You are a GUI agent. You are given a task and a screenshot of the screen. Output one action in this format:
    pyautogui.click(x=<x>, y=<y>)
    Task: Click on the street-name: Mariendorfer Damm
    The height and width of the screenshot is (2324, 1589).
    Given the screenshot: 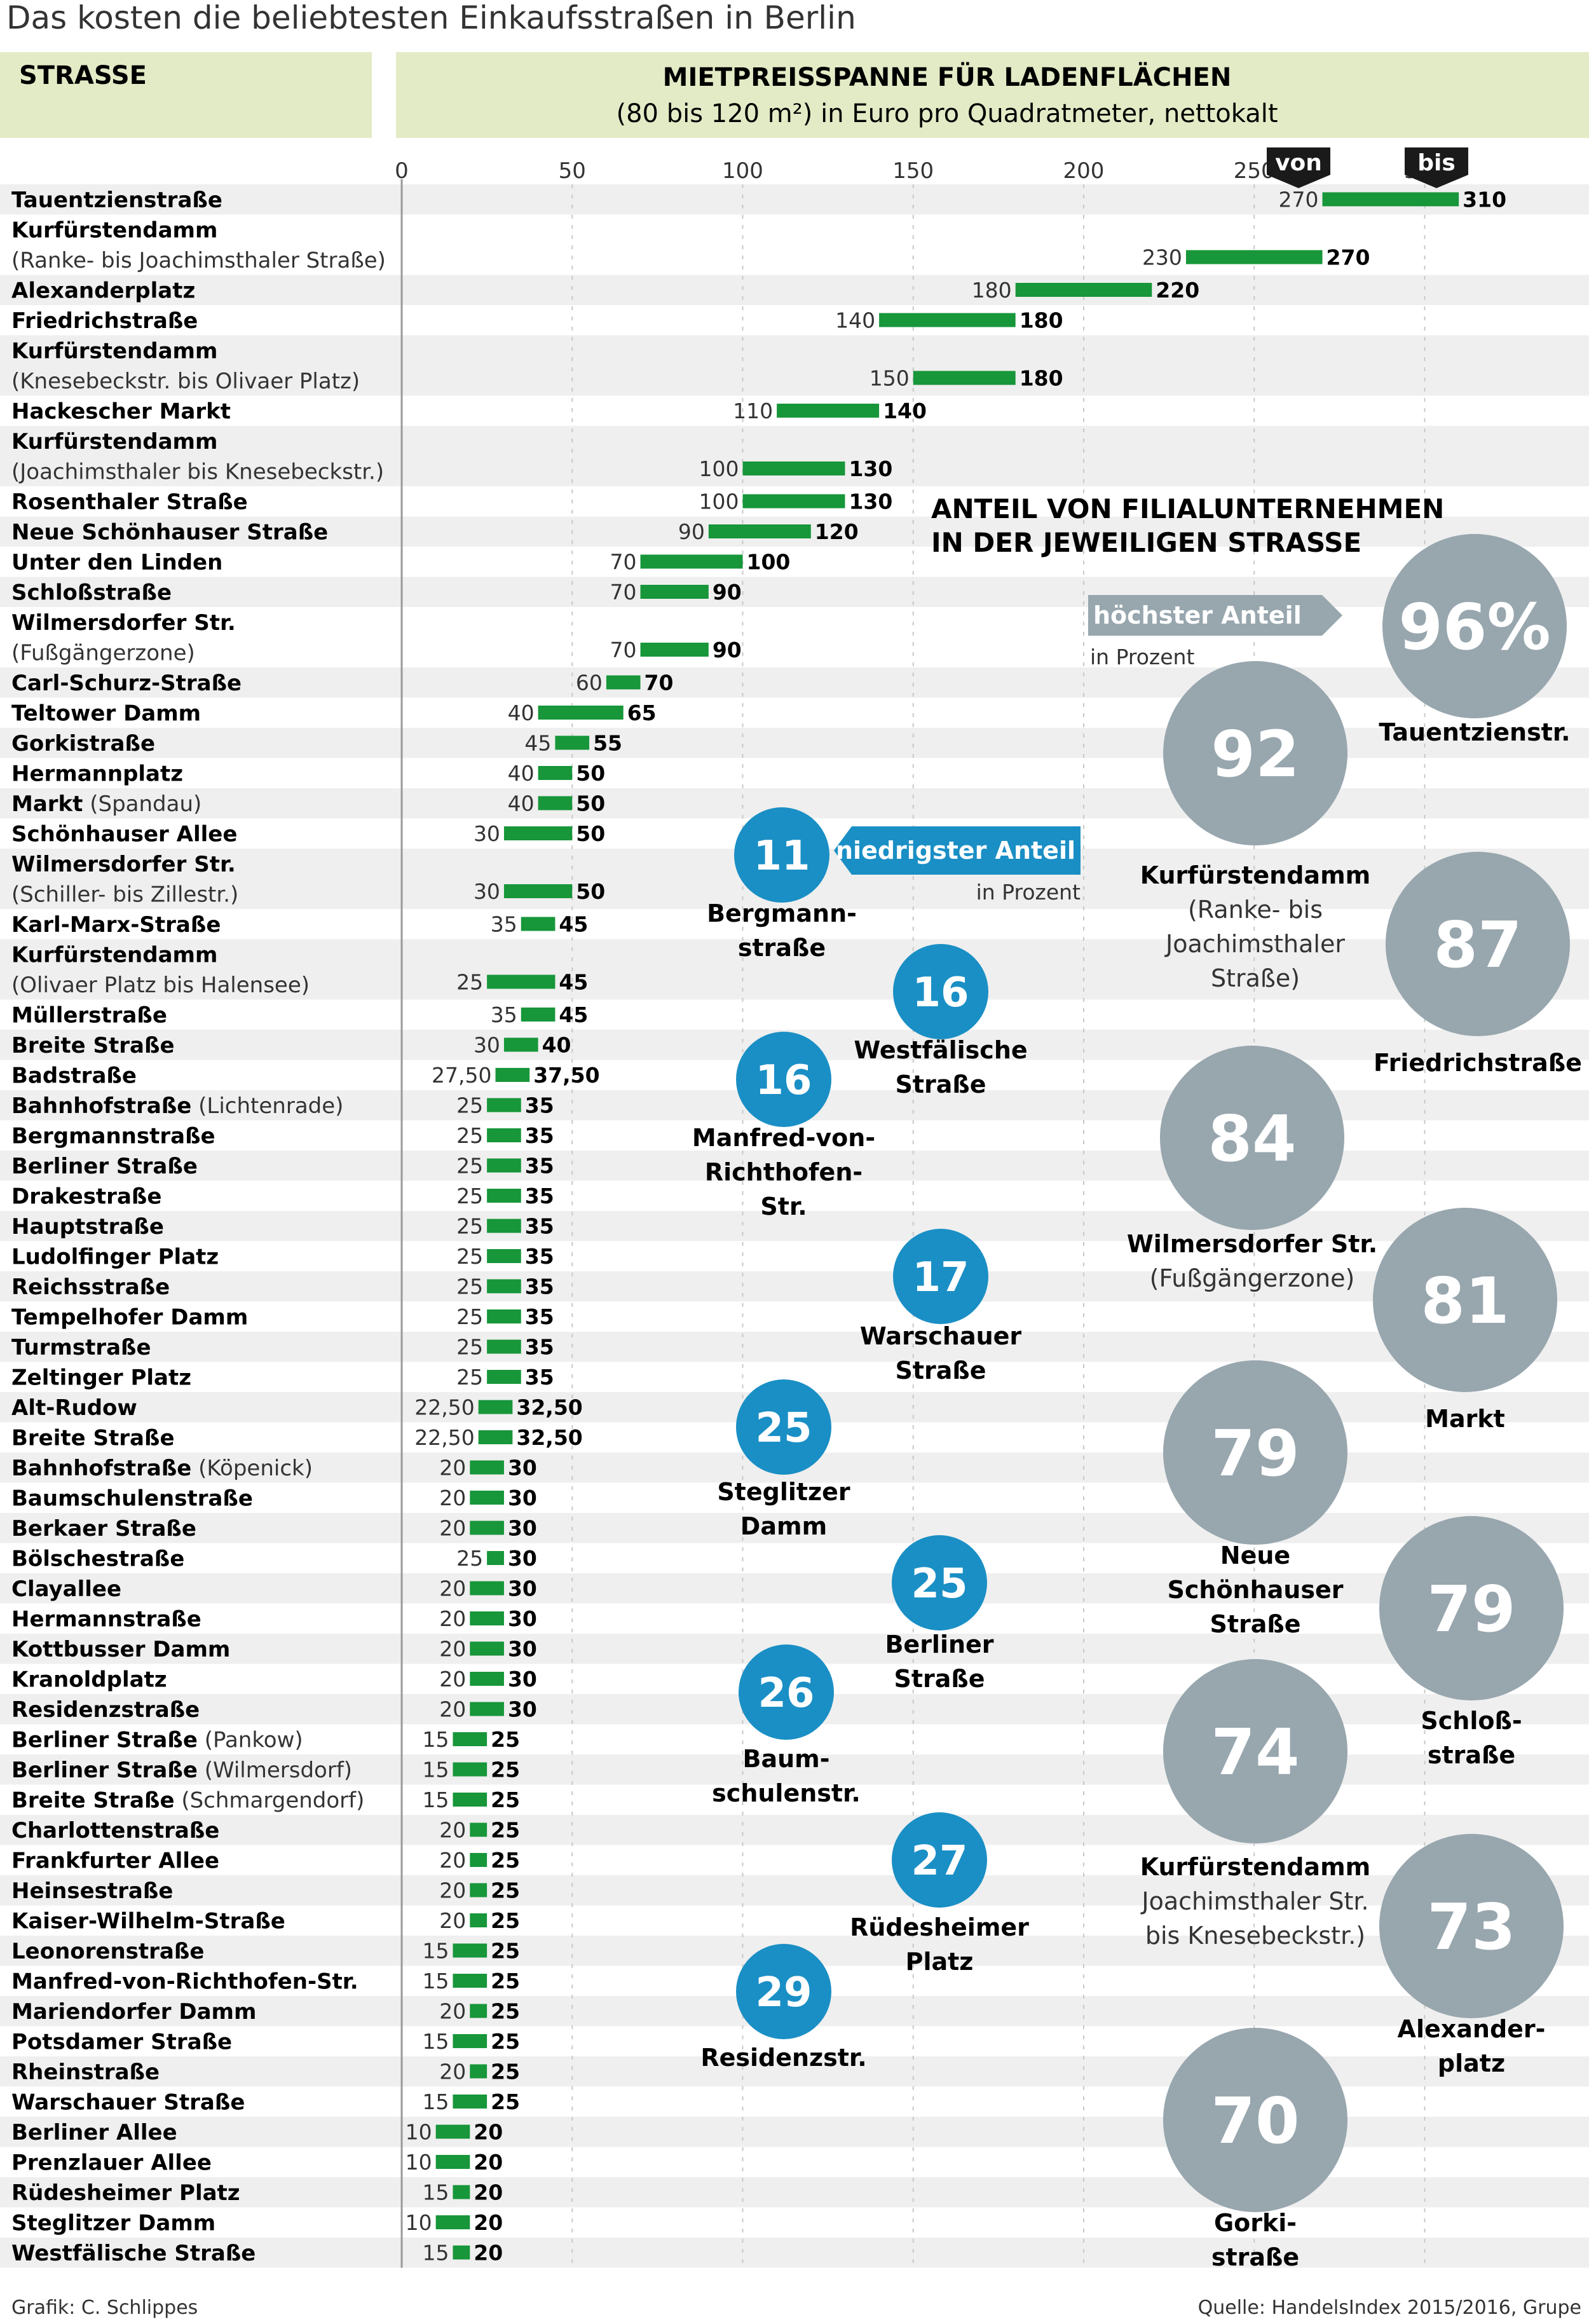 What is the action you would take?
    pyautogui.click(x=133, y=2012)
    